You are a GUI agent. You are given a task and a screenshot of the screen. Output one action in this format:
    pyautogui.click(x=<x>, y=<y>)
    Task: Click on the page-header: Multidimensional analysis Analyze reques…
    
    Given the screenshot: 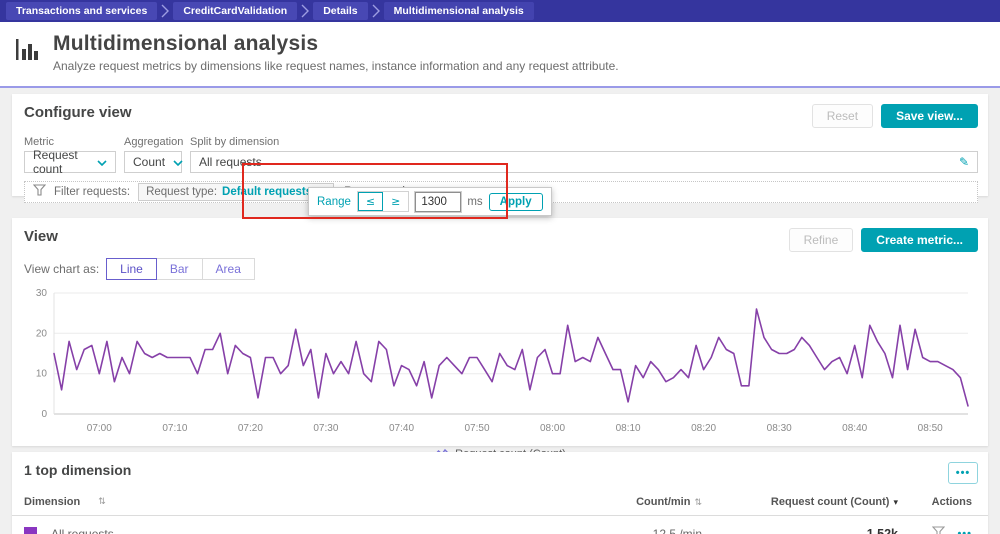 What is the action you would take?
    pyautogui.click(x=500, y=55)
    